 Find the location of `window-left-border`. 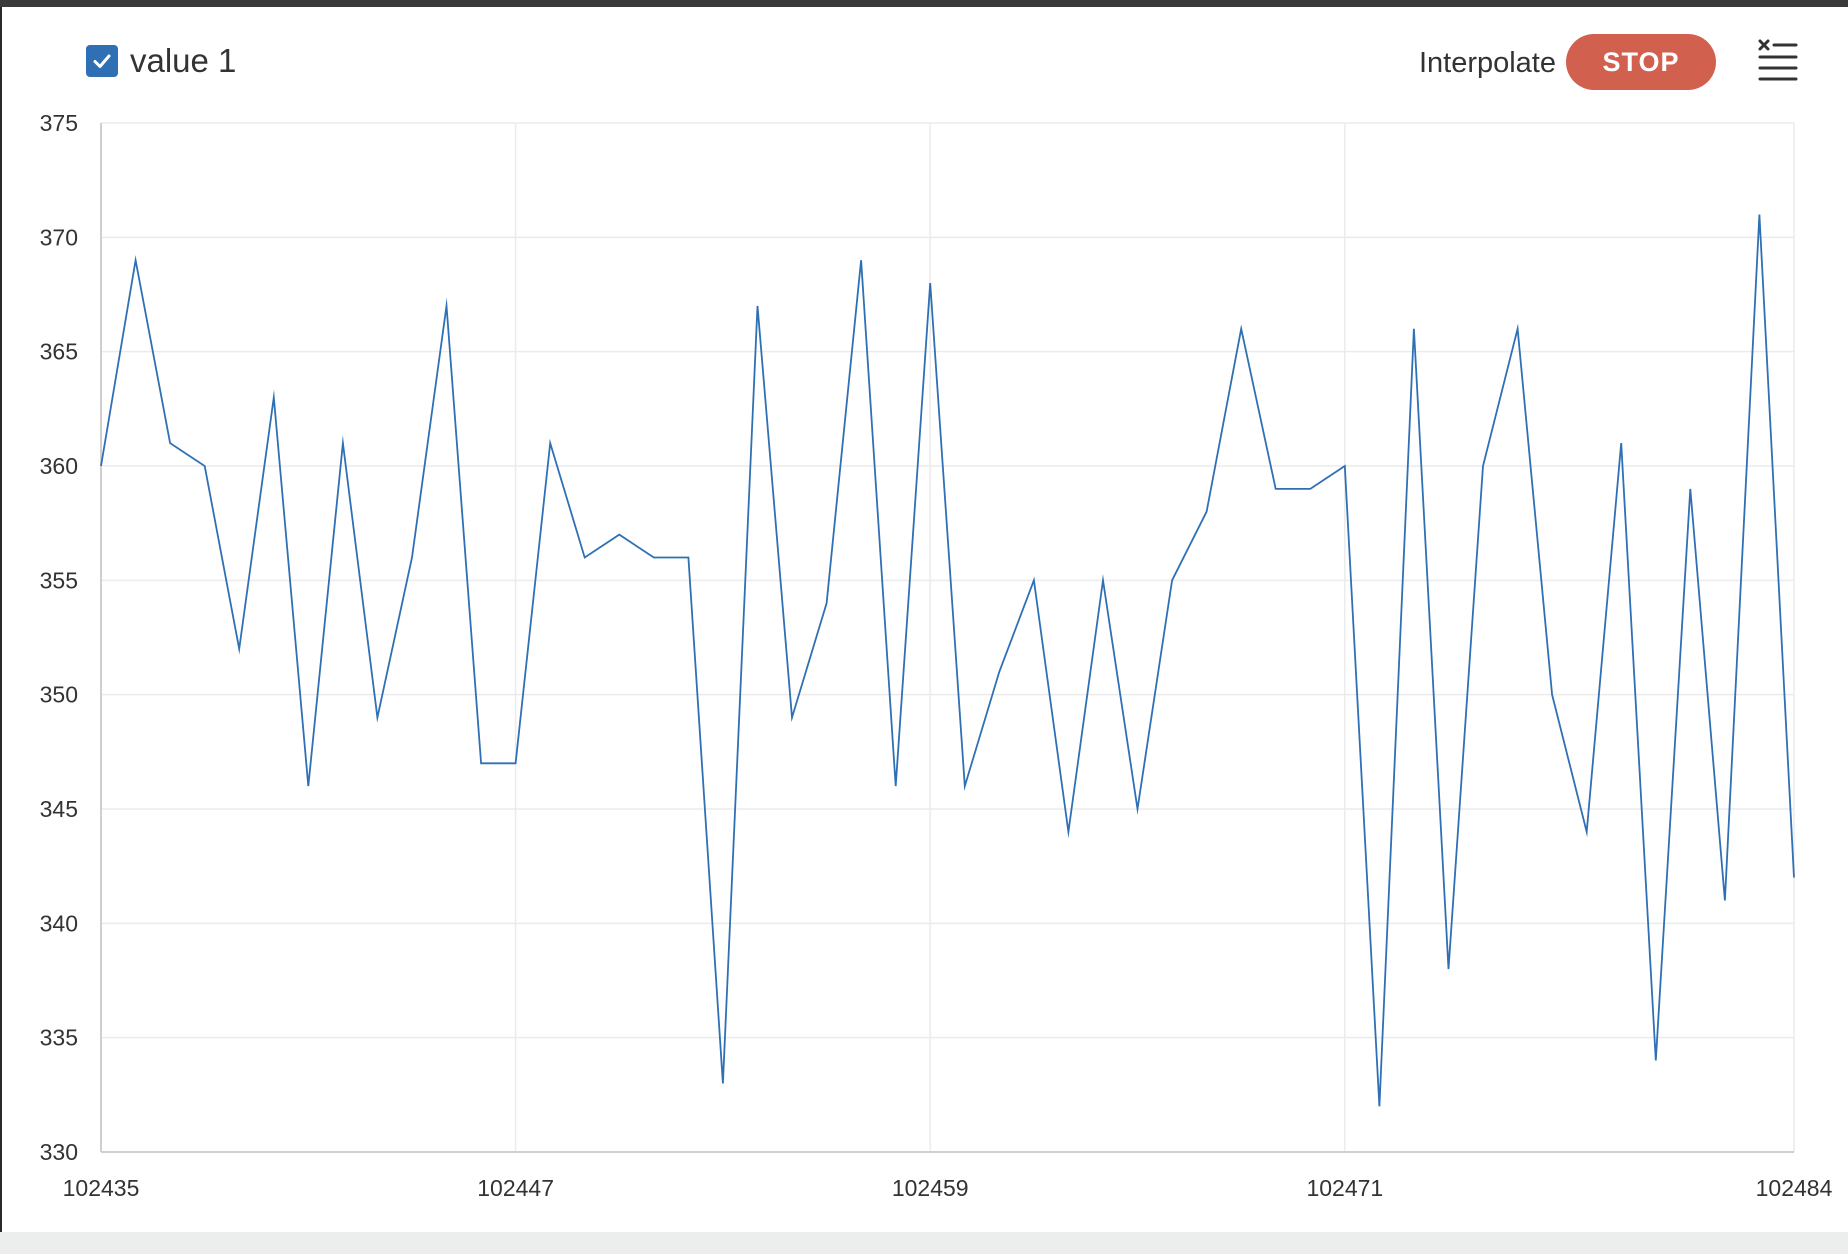

window-left-border is located at coordinates (1, 619).